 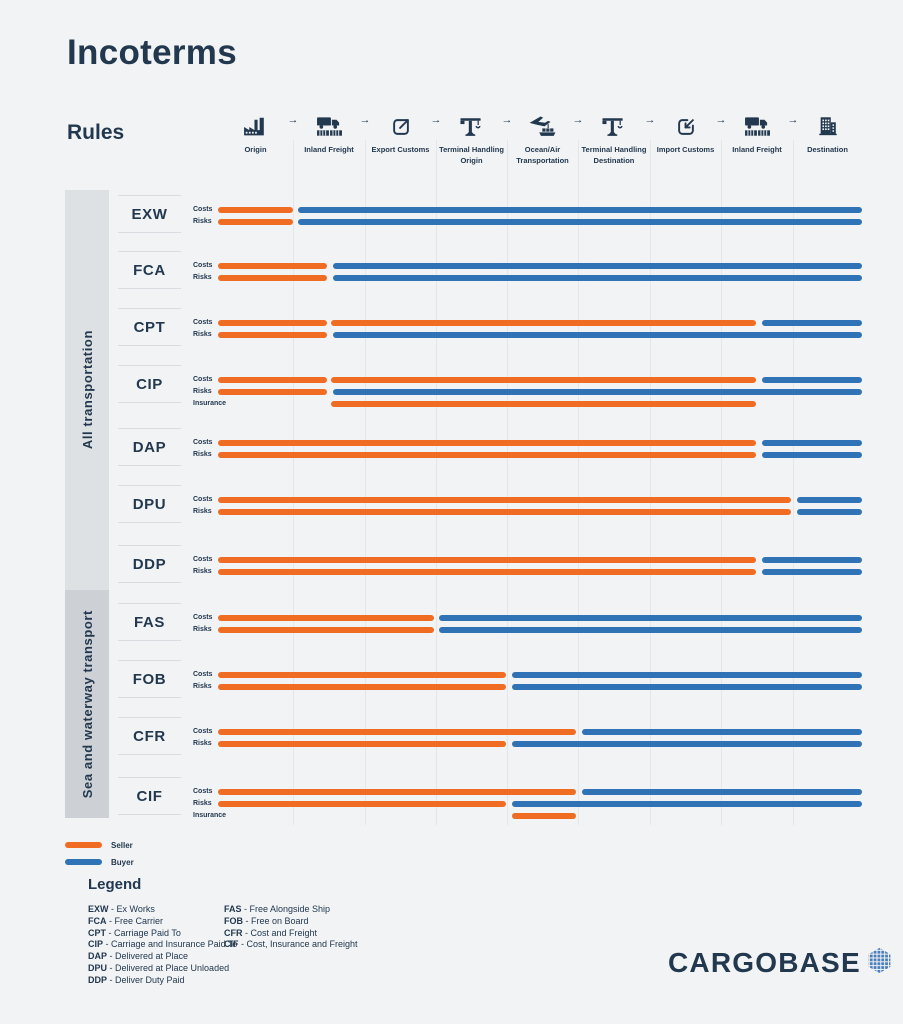 I want to click on legend-item-fas: FAS - Free Alongside Ship, so click(x=291, y=910).